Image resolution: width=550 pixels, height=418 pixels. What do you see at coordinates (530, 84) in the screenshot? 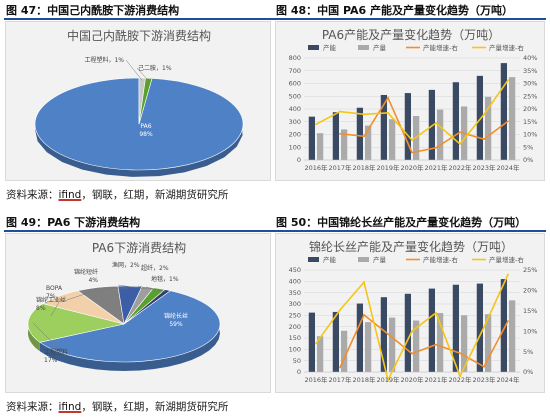
I see `y-right-tick: 30%` at bounding box center [530, 84].